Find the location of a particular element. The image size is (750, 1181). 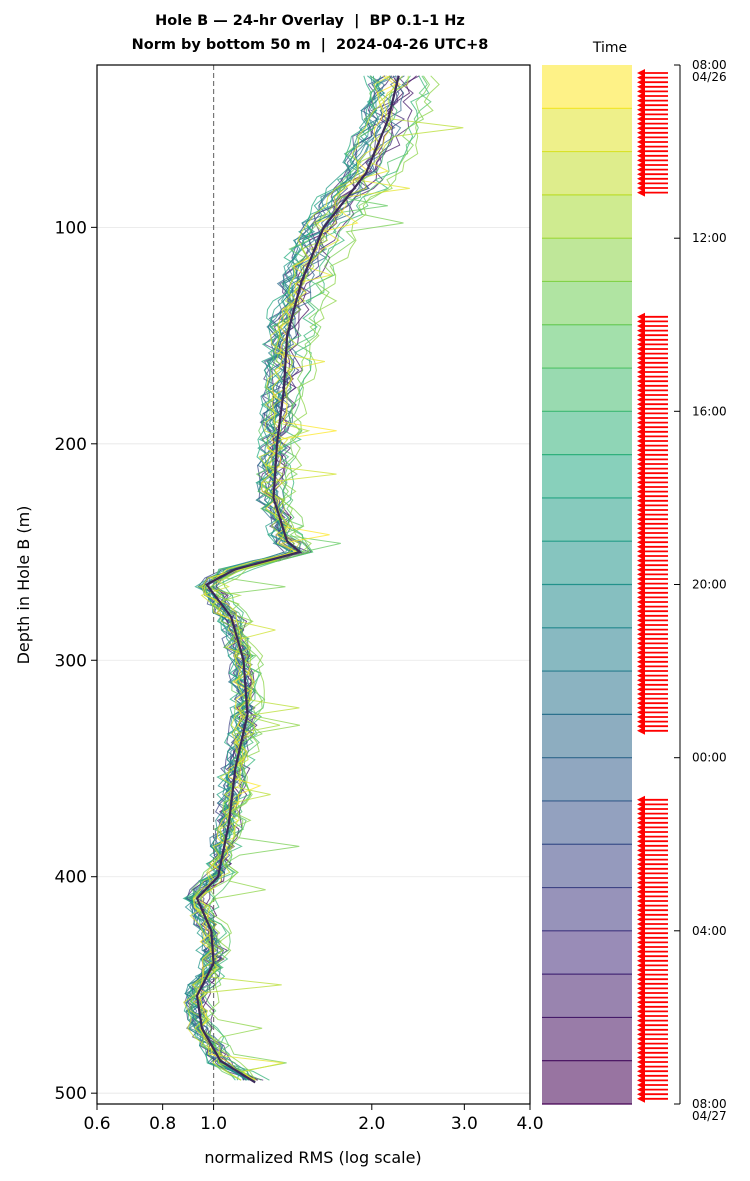

y-tick-label: 300 is located at coordinates (71, 661).